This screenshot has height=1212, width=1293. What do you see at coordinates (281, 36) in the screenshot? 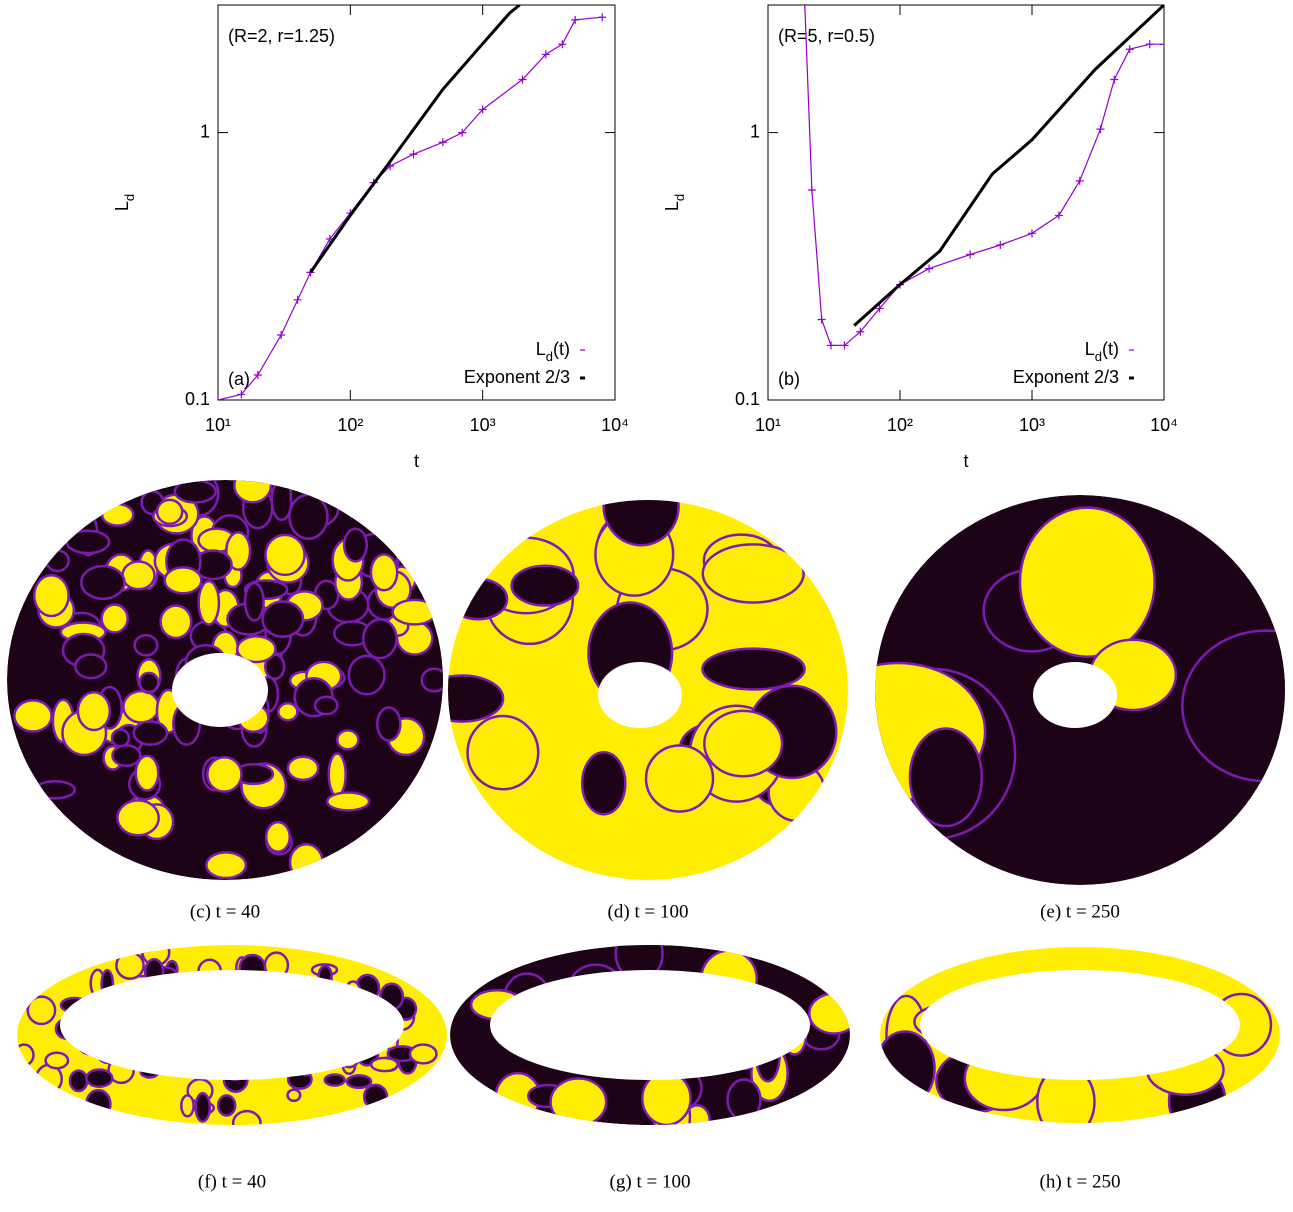
I see `annotation: (R=2, r=1.25)` at bounding box center [281, 36].